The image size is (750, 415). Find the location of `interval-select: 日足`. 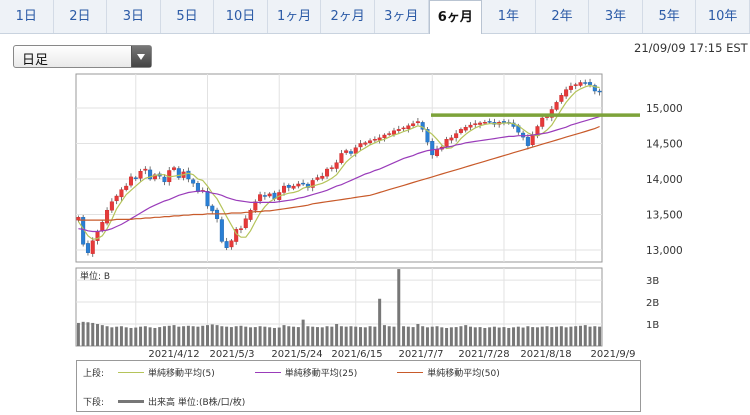

interval-select: 日足 is located at coordinates (82, 56).